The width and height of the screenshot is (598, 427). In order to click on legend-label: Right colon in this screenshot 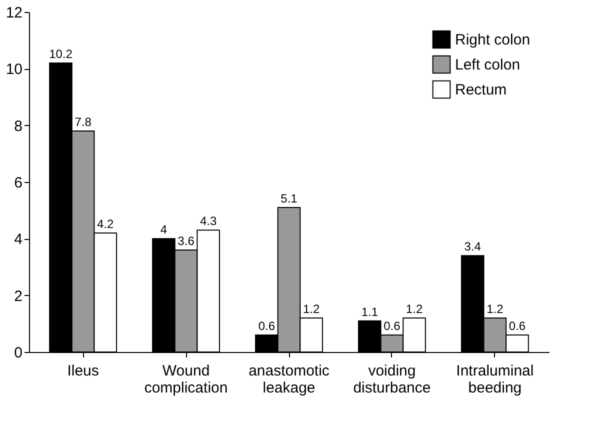, I will do `click(492, 40)`.